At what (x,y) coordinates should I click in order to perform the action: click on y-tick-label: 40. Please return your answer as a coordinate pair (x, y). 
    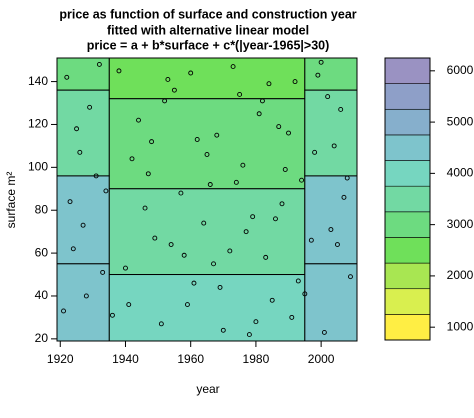
    Looking at the image, I should click on (42, 295).